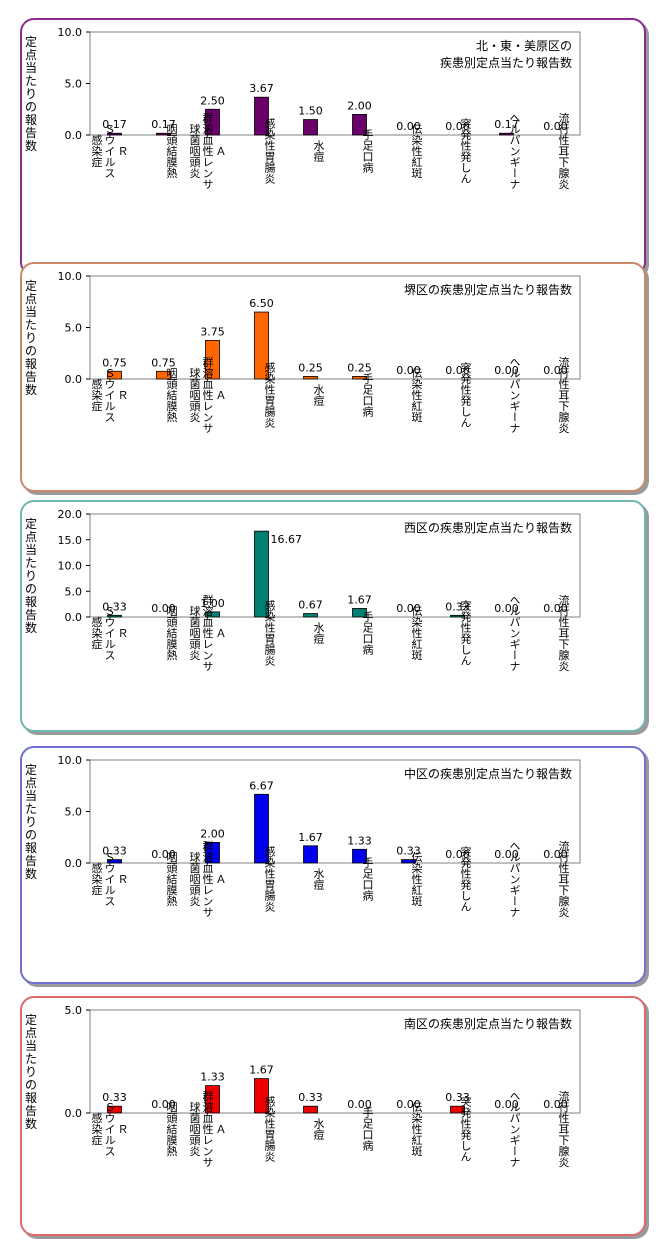 The image size is (660, 1242). Describe the element at coordinates (310, 367) in the screenshot. I see `data-label: 0.25` at that location.